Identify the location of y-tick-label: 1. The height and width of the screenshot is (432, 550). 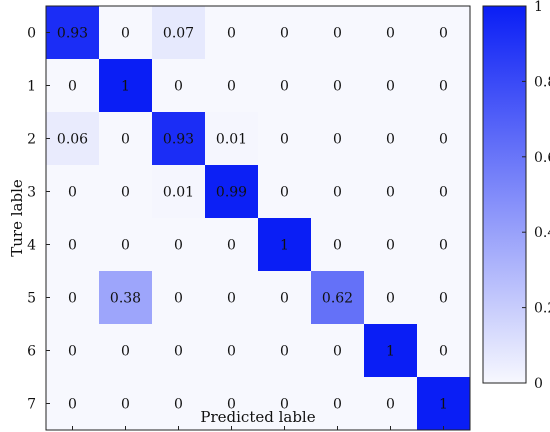
(31, 87).